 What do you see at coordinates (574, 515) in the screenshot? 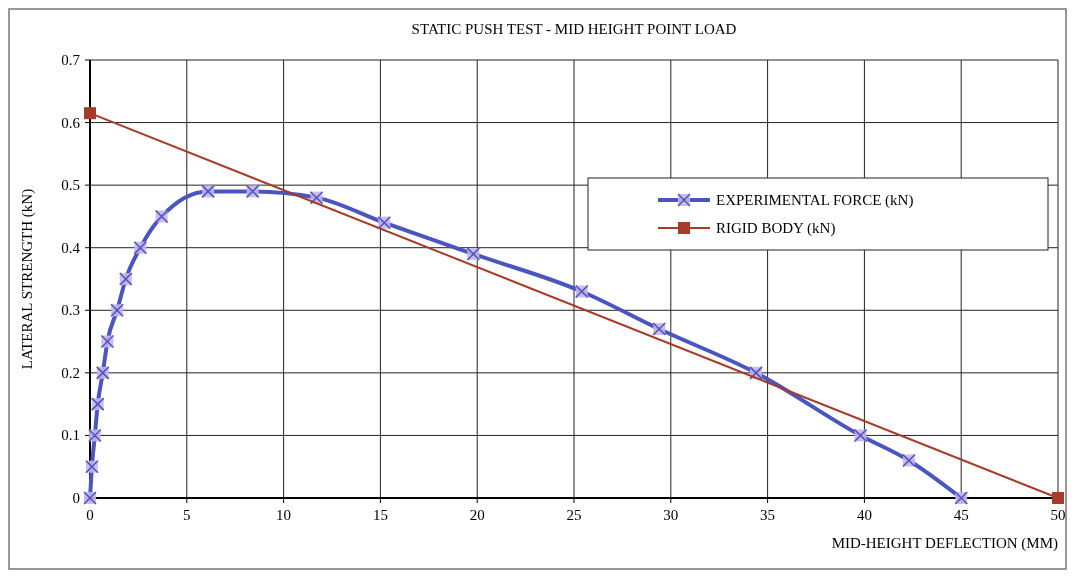
I see `x-tick-label: 25` at bounding box center [574, 515].